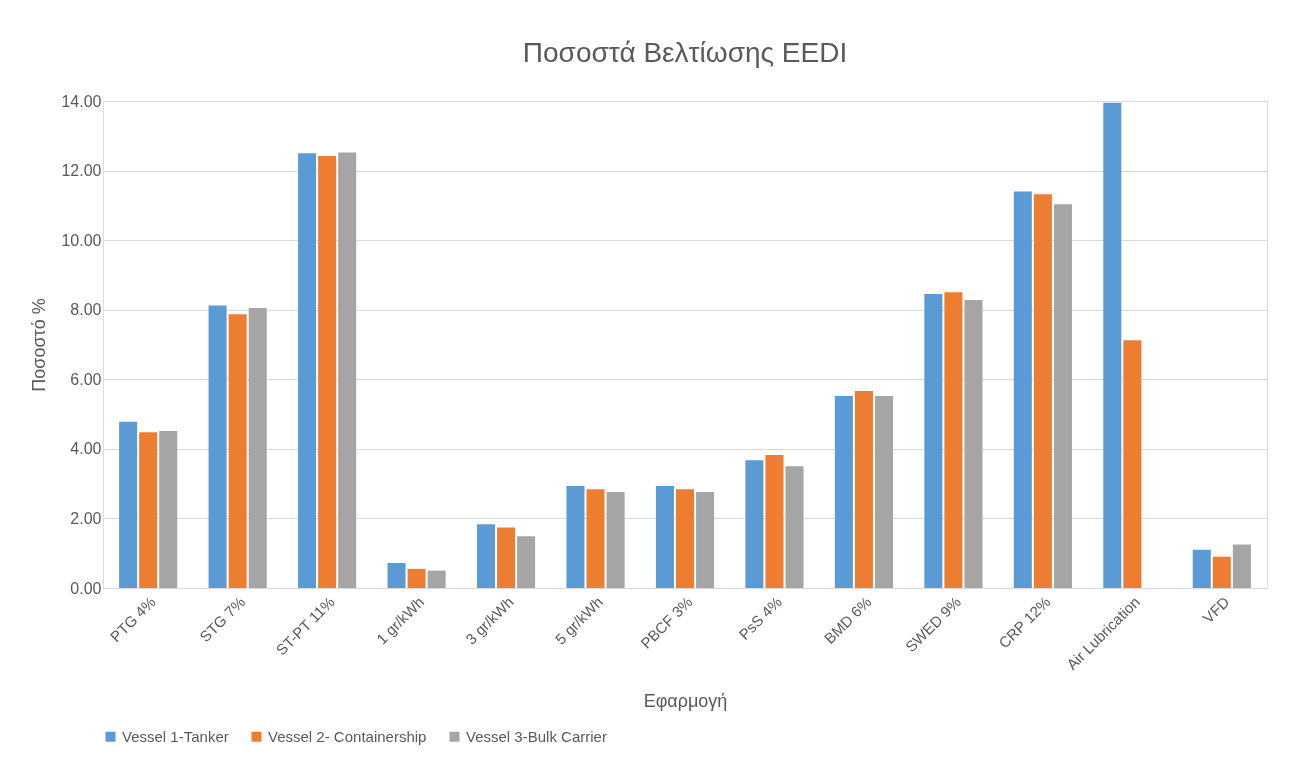 The image size is (1302, 765). I want to click on legend-label: Vessel 2- Containership, so click(347, 736).